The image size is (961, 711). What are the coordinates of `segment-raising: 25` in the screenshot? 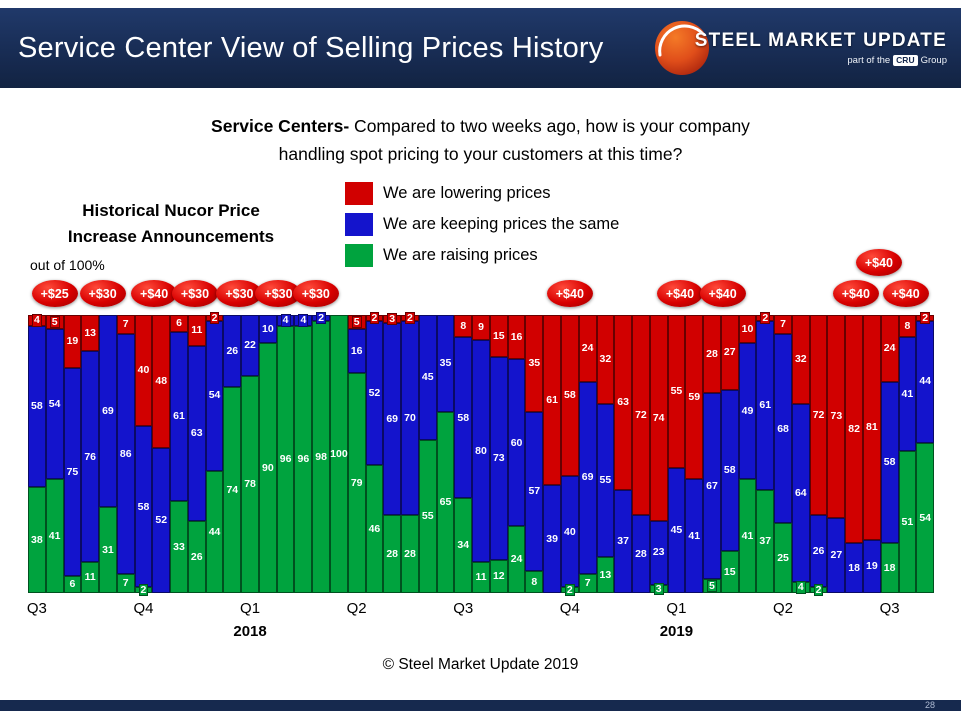 It's located at (783, 558).